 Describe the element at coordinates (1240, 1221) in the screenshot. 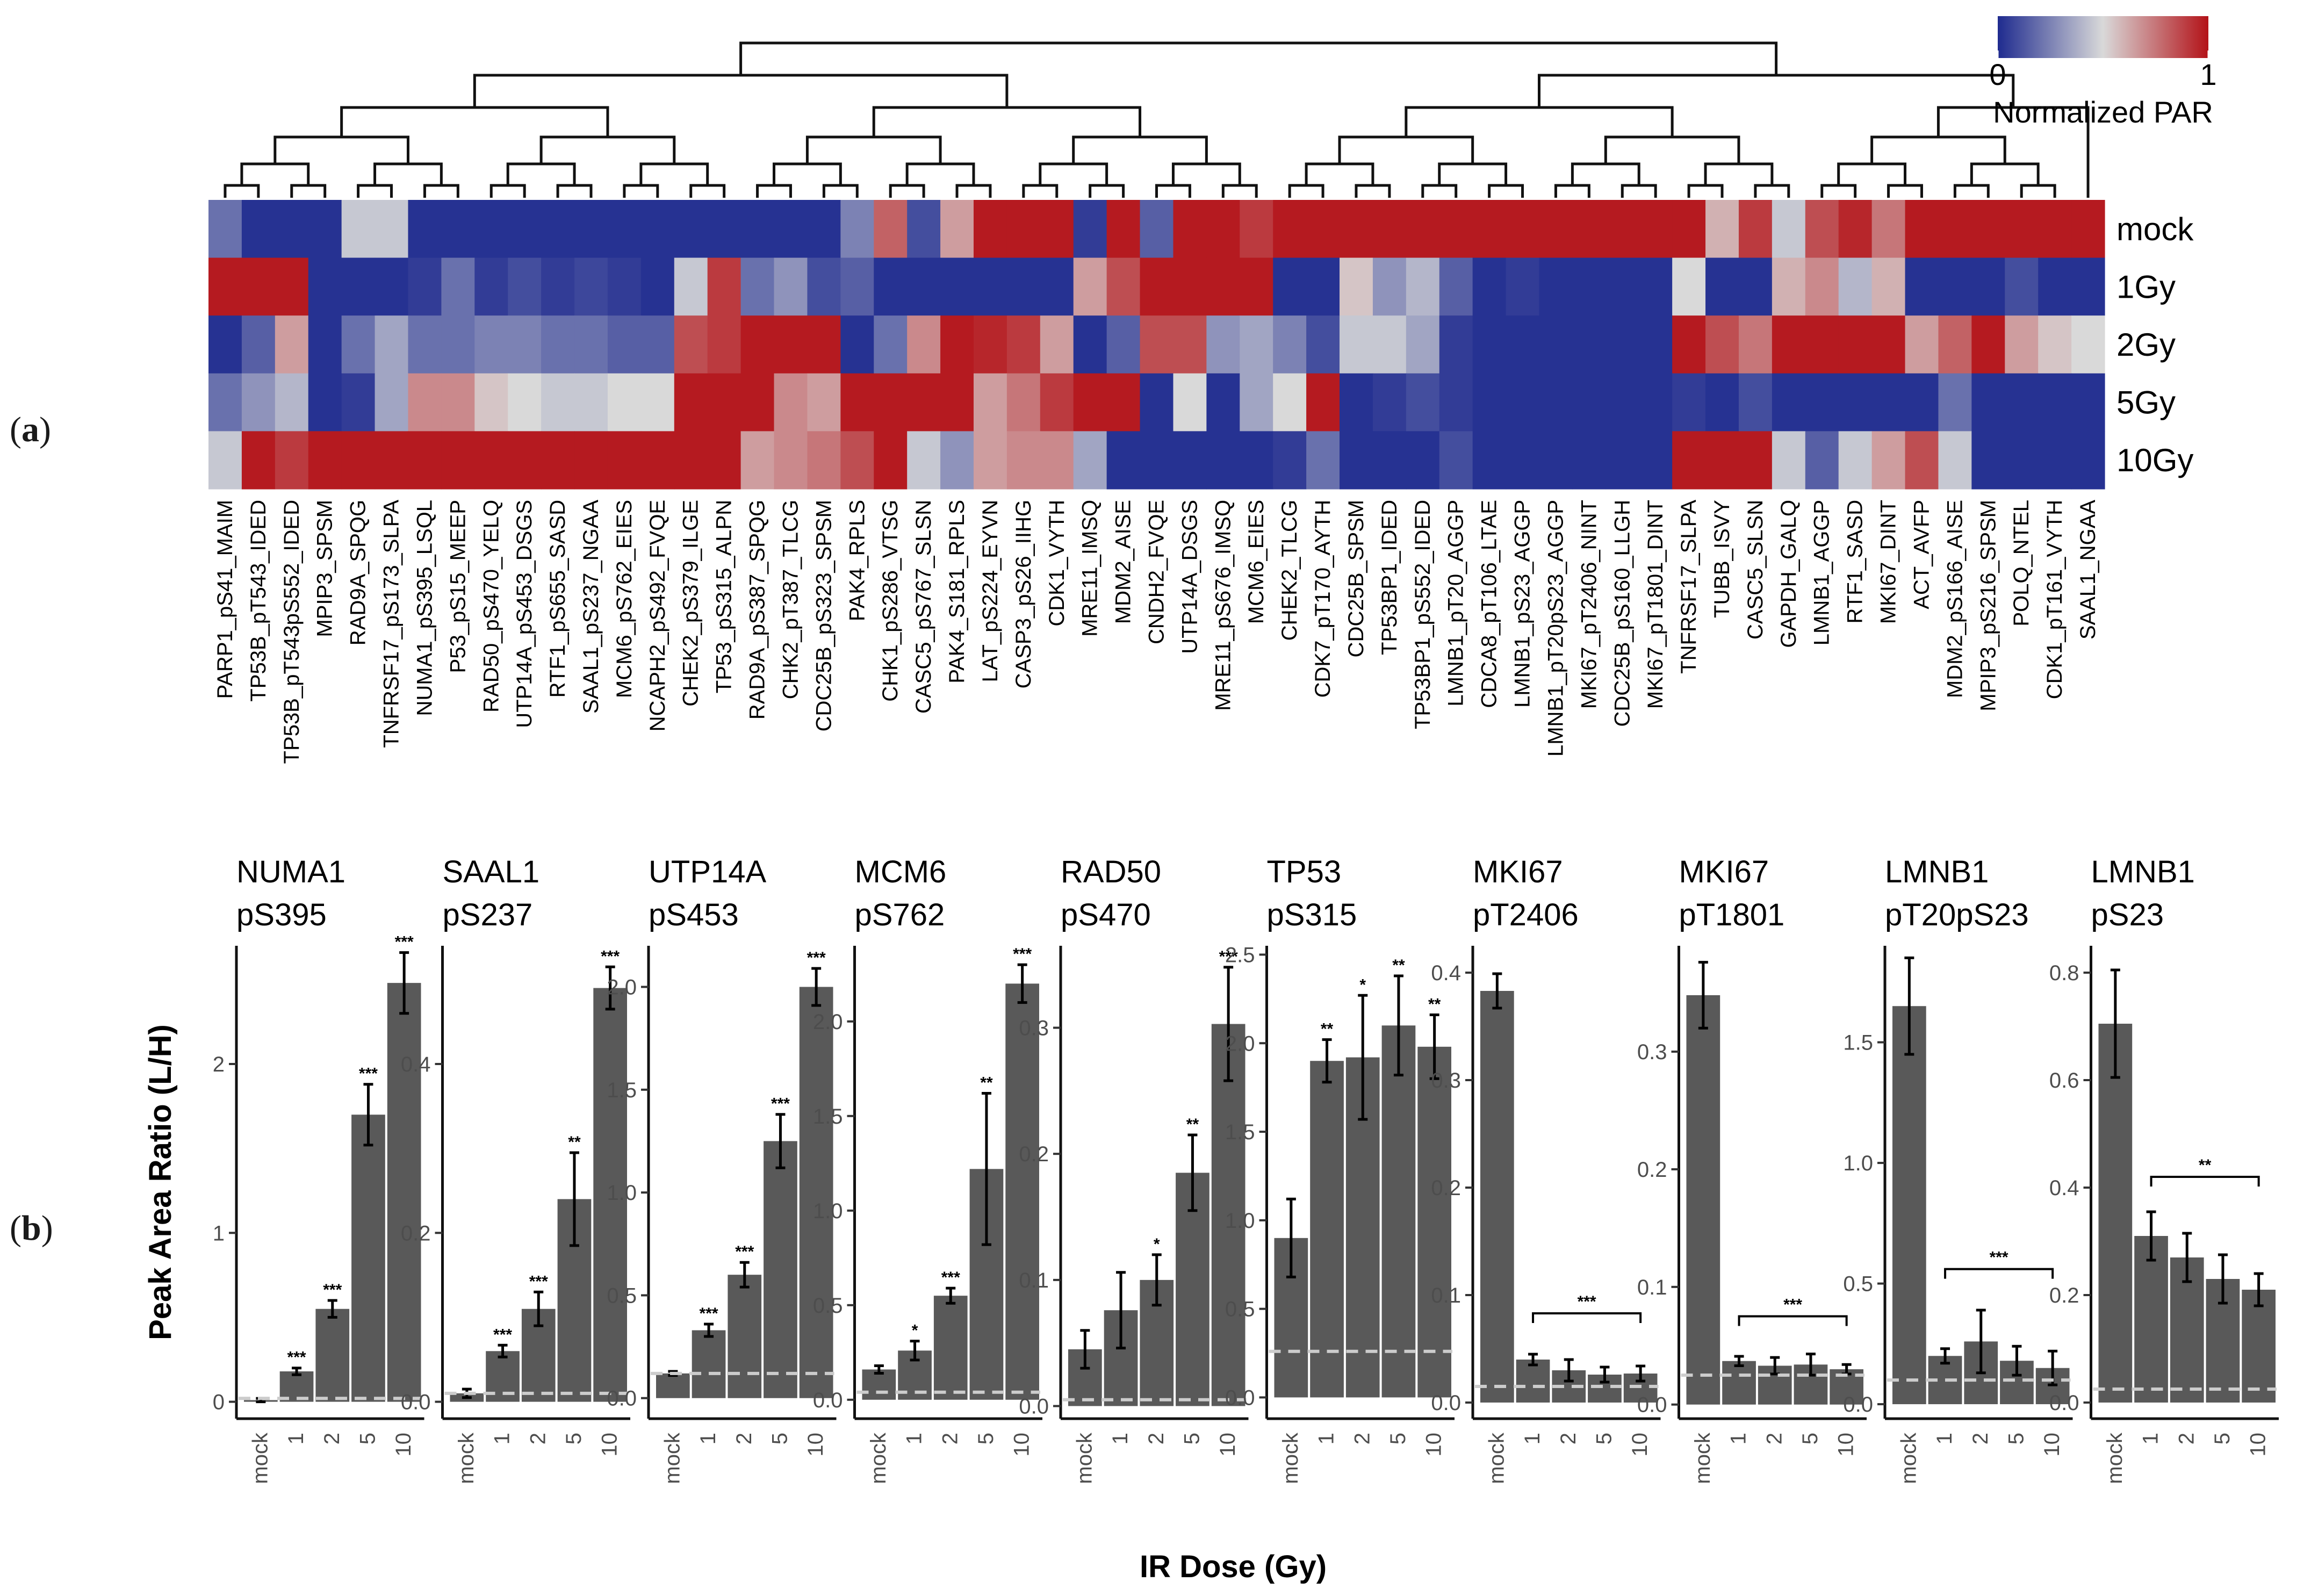

I see `y-tick-label: 1.0` at that location.